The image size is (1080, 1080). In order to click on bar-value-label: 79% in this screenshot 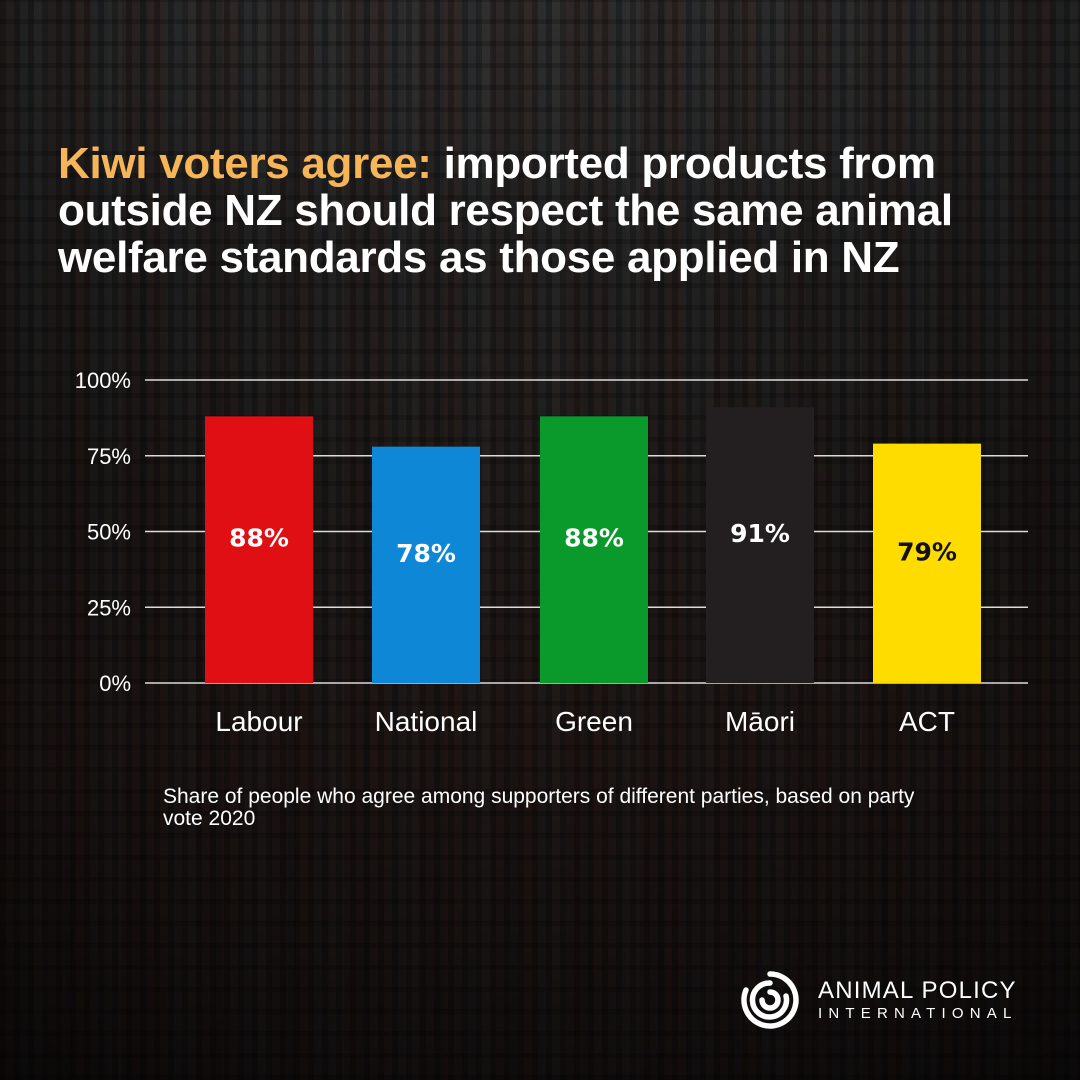, I will do `click(927, 551)`.